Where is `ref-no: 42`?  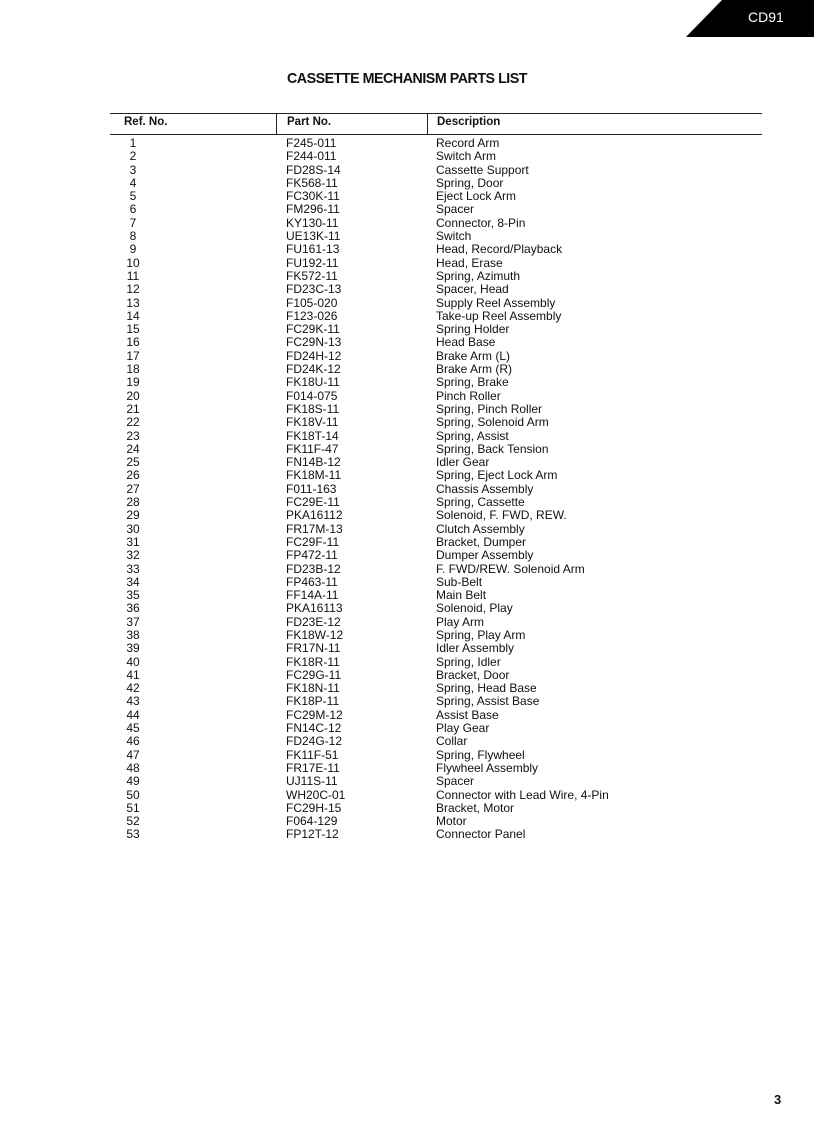 ref-no: 42 is located at coordinates (133, 688).